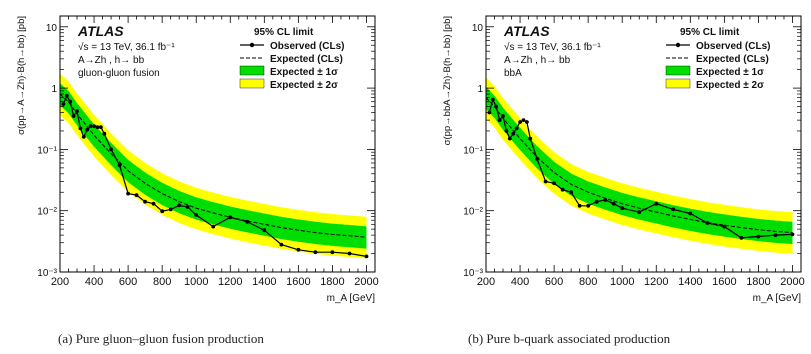 This screenshot has height=354, width=811. What do you see at coordinates (526, 31) in the screenshot?
I see `experiment-label: ATLAS` at bounding box center [526, 31].